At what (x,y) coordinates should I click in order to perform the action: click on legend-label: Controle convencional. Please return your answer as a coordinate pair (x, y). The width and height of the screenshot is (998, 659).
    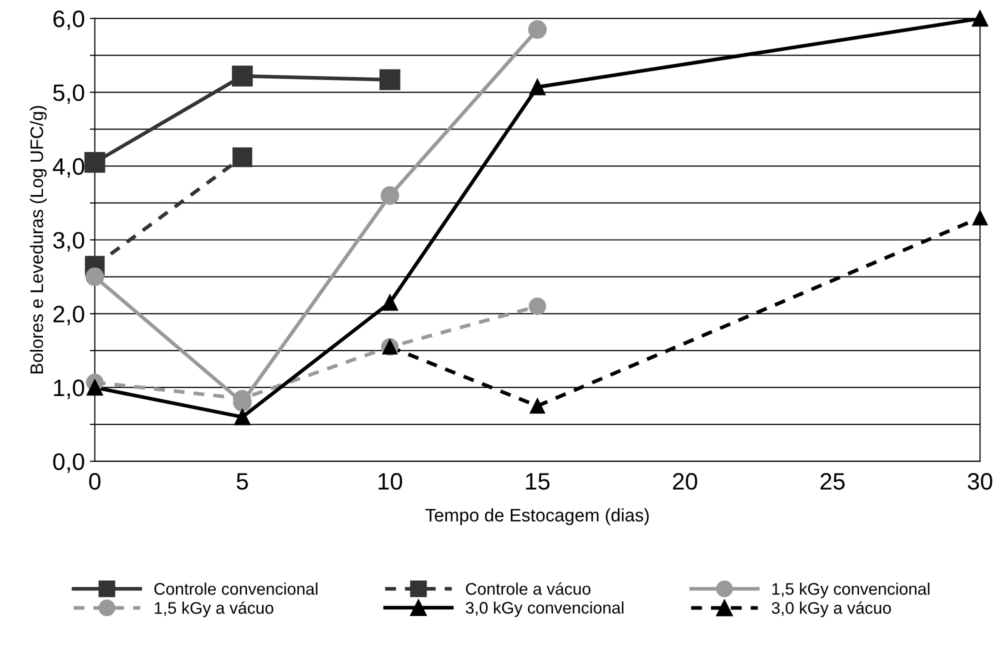
    Looking at the image, I should click on (236, 588).